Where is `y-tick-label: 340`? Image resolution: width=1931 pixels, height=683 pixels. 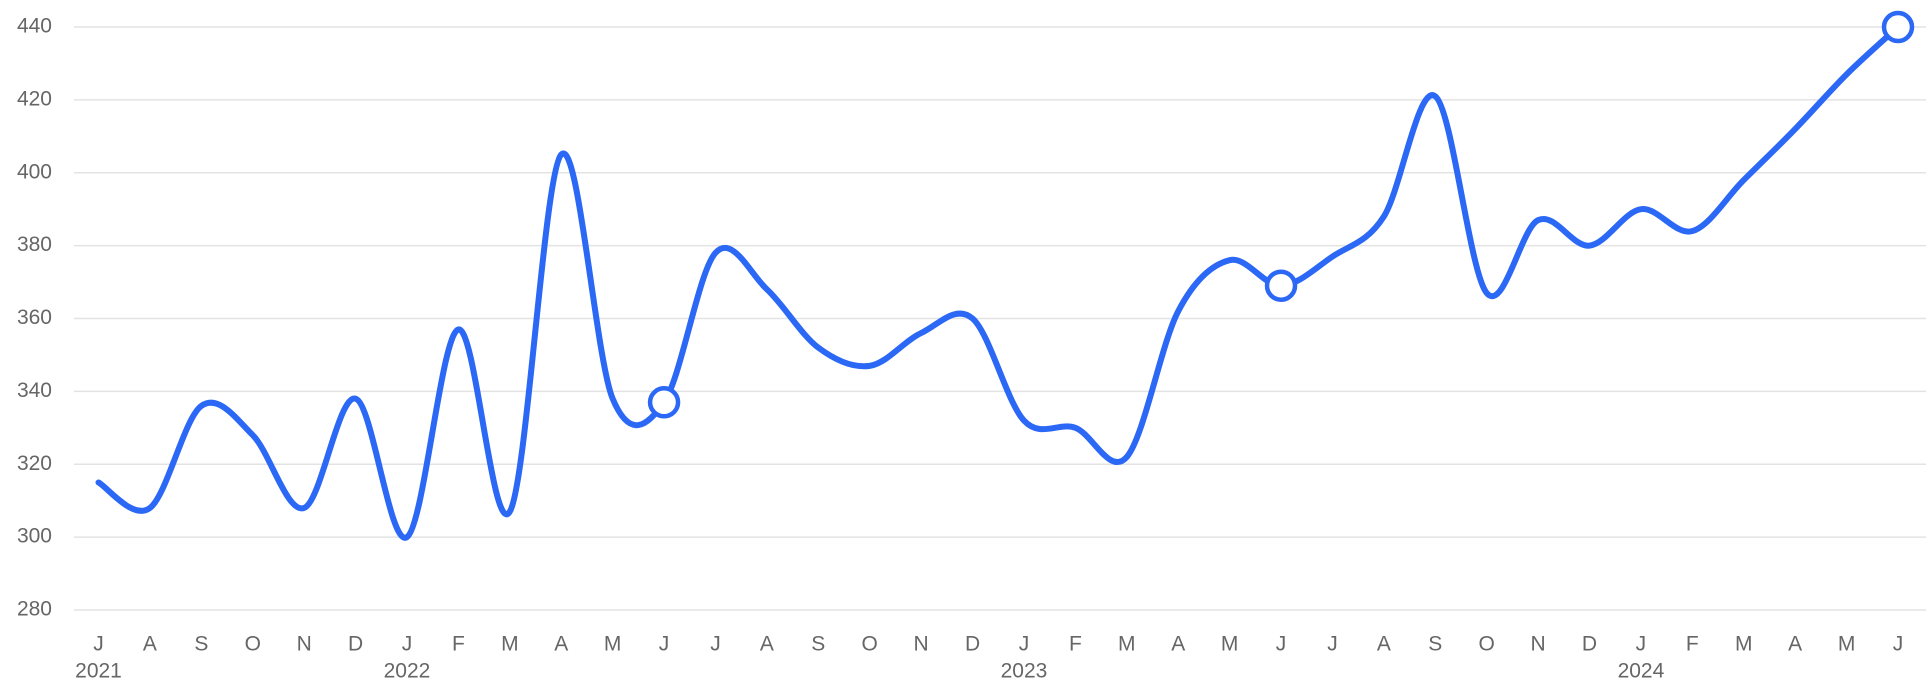 y-tick-label: 340 is located at coordinates (34, 390).